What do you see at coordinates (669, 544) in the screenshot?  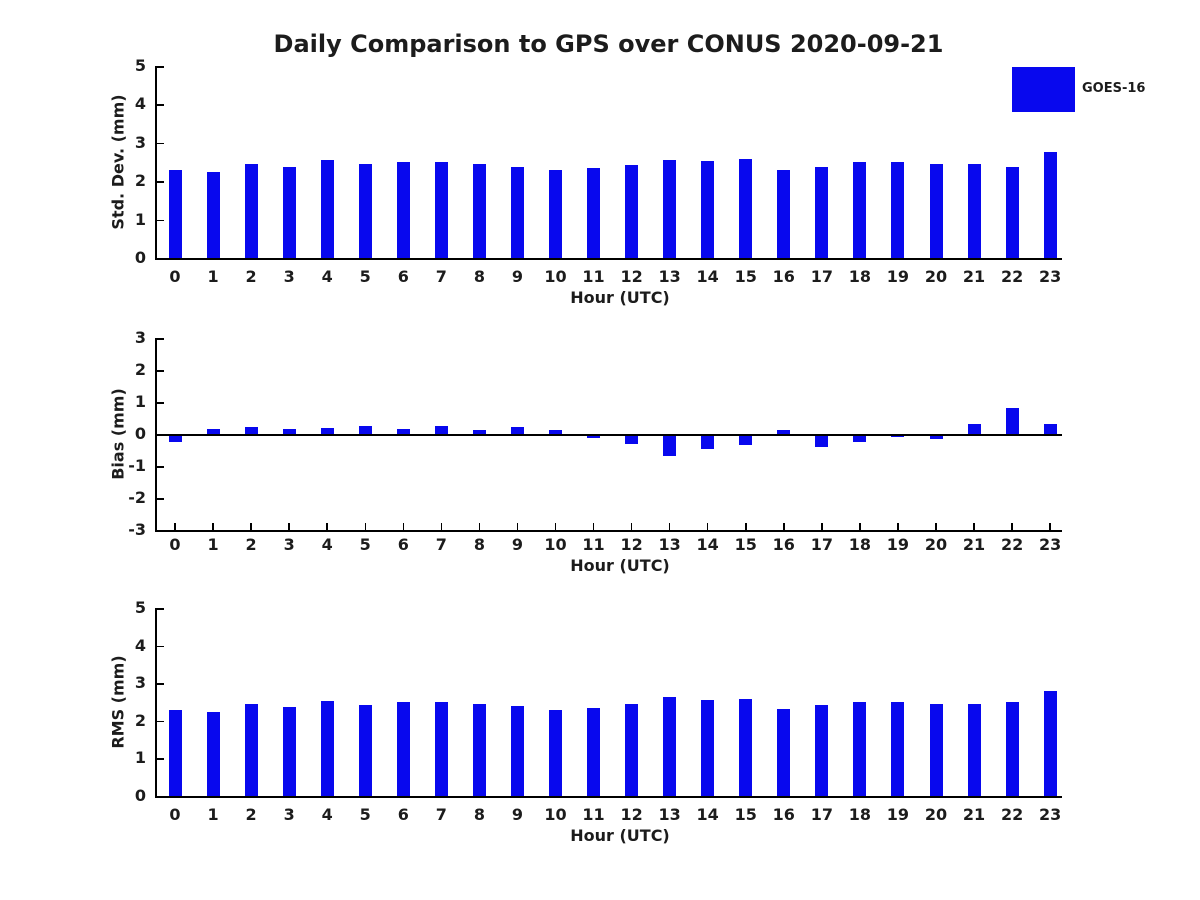 I see `bias-x-tick-label: 13` at bounding box center [669, 544].